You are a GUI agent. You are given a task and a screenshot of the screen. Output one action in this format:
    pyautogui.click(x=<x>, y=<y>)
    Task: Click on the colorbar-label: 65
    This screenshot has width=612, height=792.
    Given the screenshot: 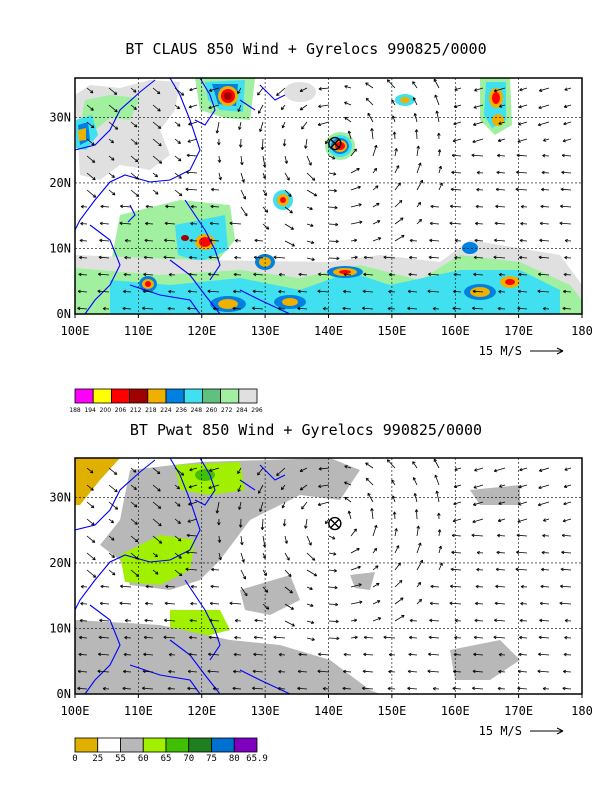 What is the action you would take?
    pyautogui.click(x=166, y=759)
    